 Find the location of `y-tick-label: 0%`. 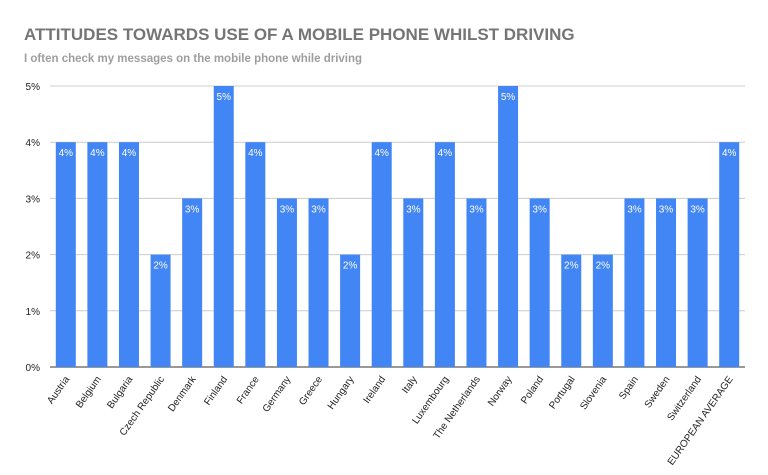

y-tick-label: 0% is located at coordinates (33, 368).